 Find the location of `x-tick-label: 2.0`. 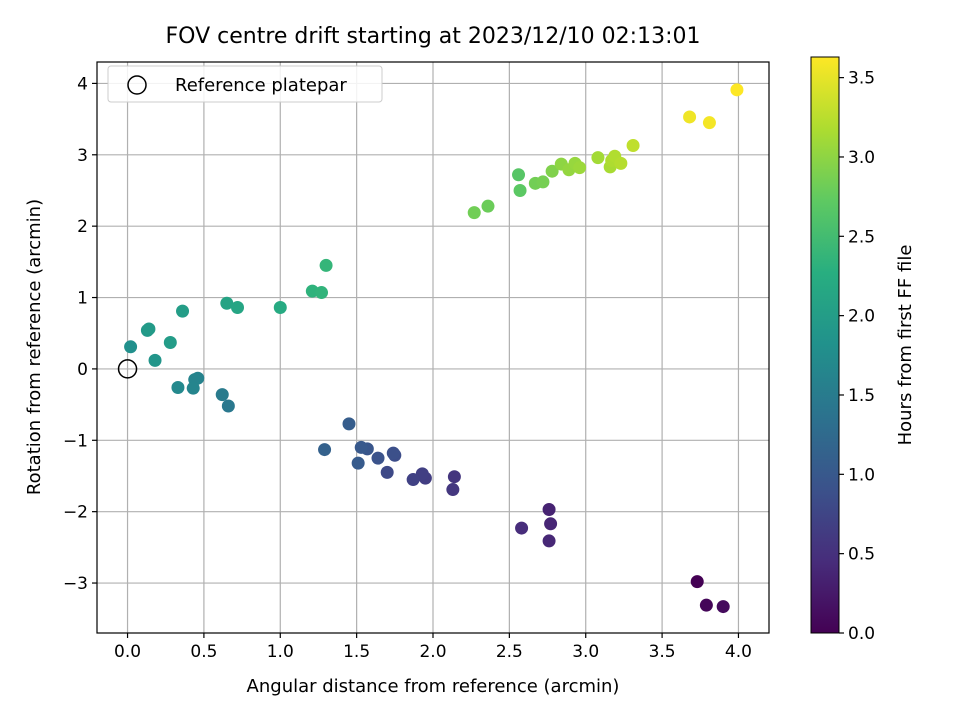

x-tick-label: 2.0 is located at coordinates (432, 652).